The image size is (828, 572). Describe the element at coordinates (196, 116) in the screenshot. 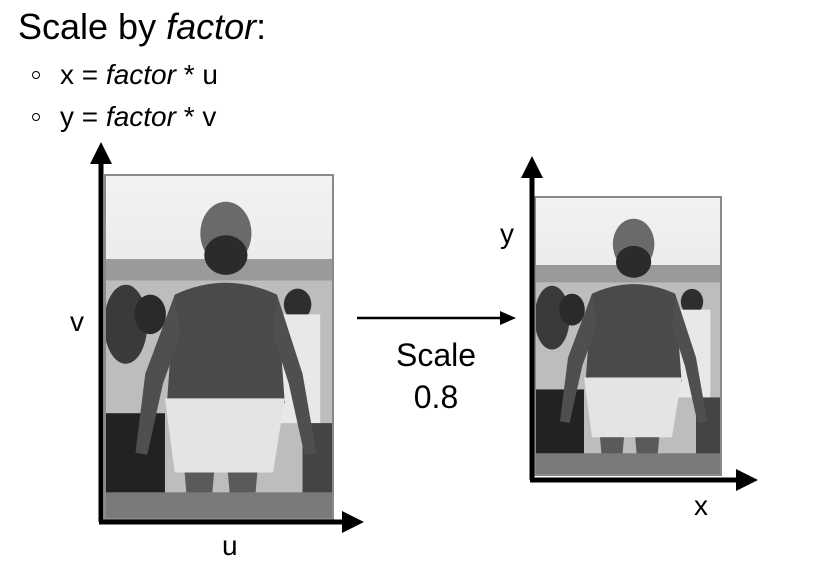

I see `formula-y-rhs: * v` at that location.